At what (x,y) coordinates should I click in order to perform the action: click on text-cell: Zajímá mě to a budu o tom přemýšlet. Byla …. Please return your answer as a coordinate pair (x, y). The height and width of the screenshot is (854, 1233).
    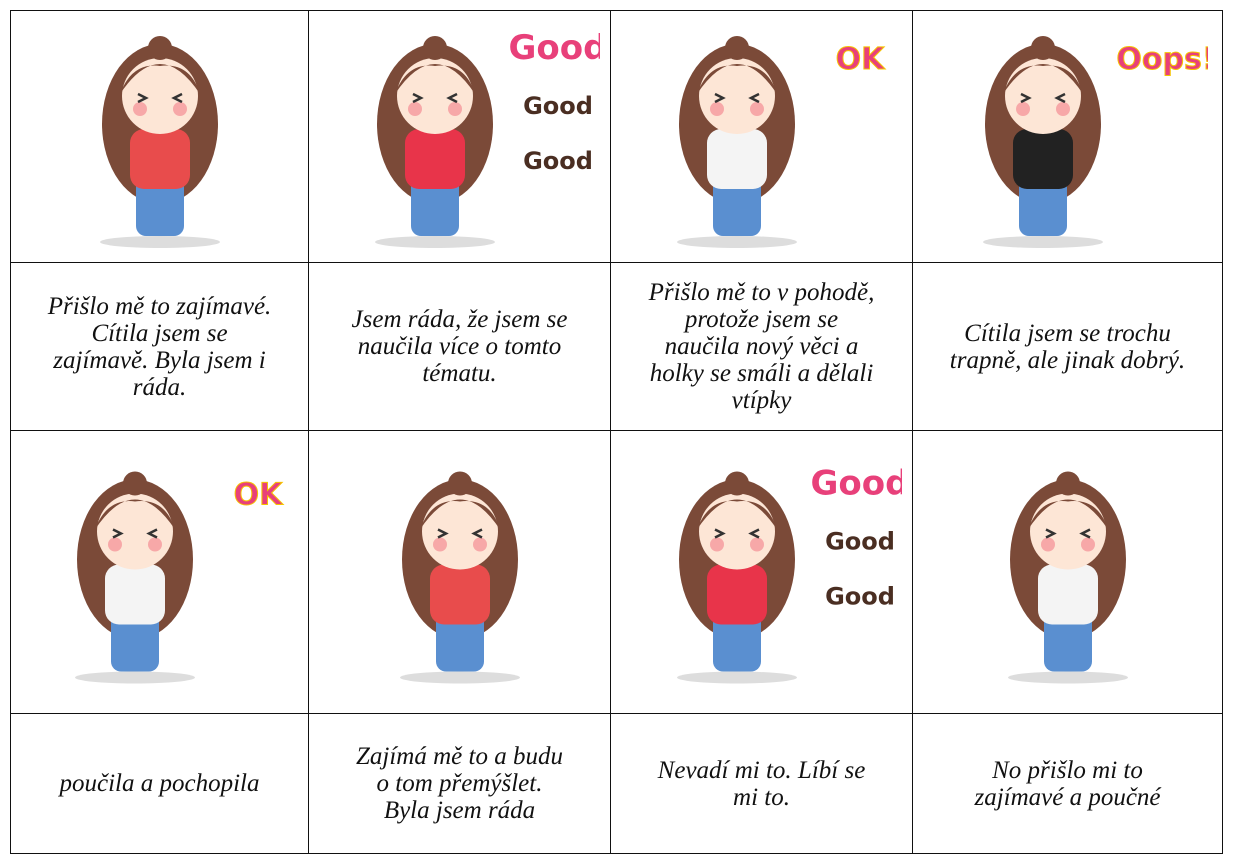
    Looking at the image, I should click on (459, 783).